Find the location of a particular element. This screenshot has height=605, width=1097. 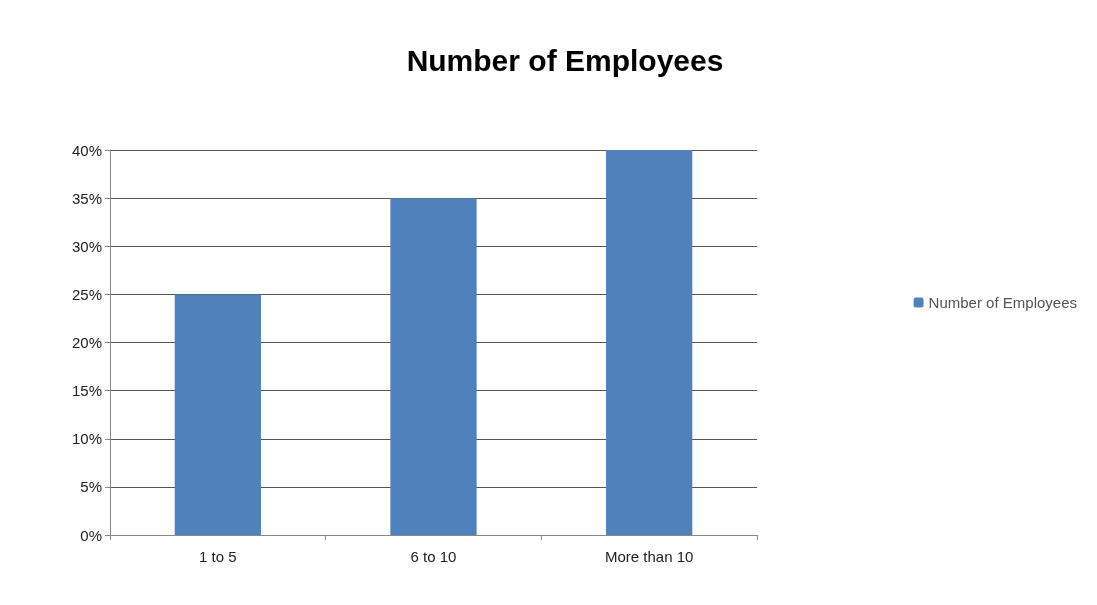

x-tick-label: 1 to 5 is located at coordinates (218, 556).